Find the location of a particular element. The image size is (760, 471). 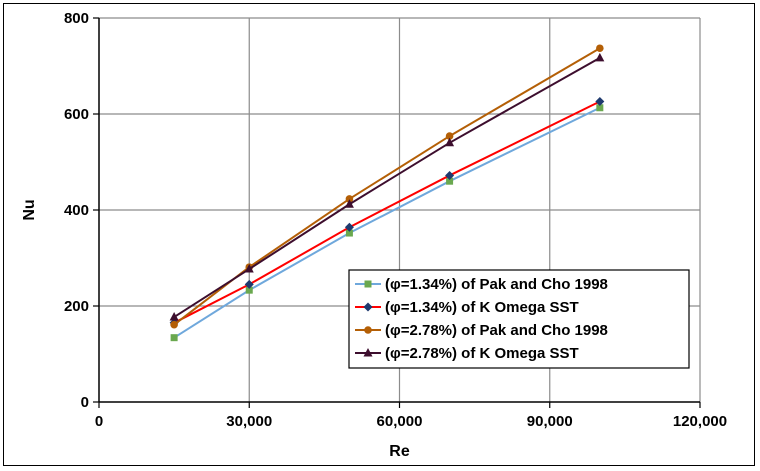

y-tick-label: 800 is located at coordinates (76, 18).